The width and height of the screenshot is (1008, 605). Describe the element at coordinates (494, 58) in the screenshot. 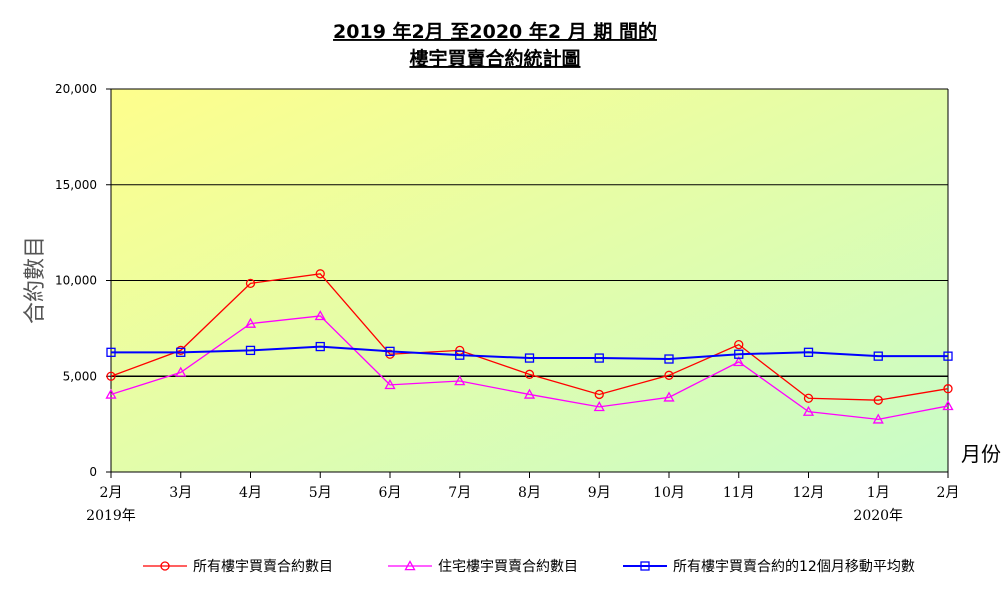

I see `chart-title-line2: 樓宇買賣合約統計圖` at that location.